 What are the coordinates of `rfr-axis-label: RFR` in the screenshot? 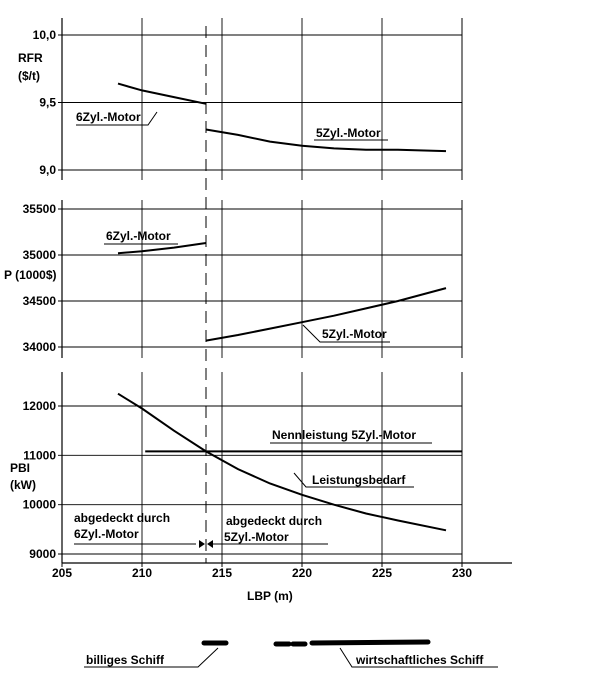 It's located at (30, 58).